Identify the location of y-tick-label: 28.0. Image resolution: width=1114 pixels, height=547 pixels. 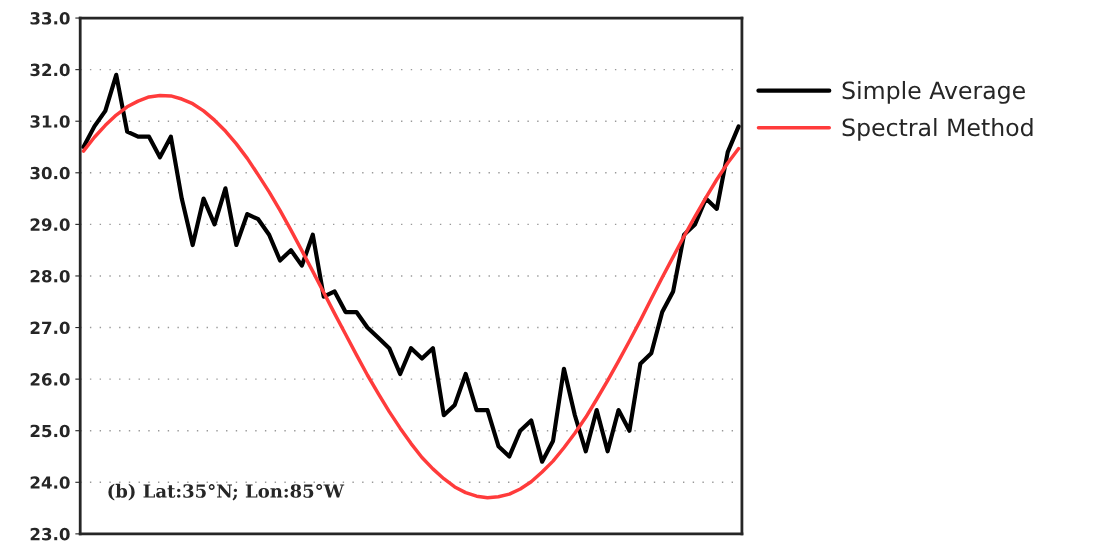
(50, 276).